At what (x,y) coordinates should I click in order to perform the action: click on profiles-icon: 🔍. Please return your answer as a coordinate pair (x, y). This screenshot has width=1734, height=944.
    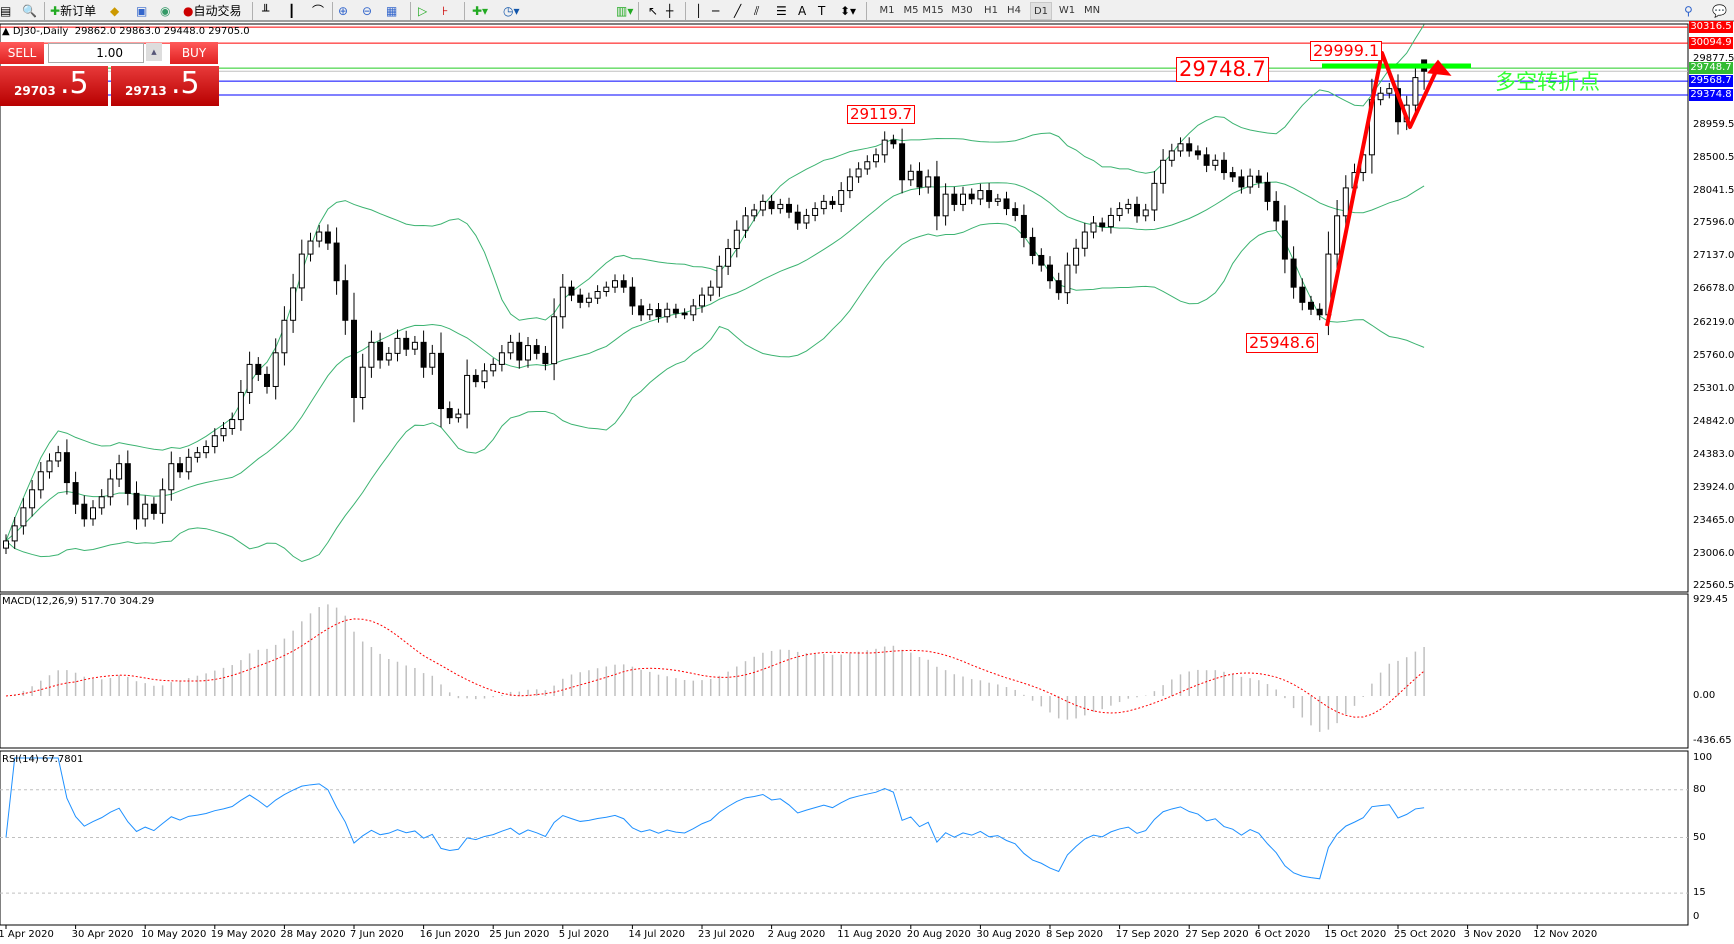
    Looking at the image, I should click on (29, 11).